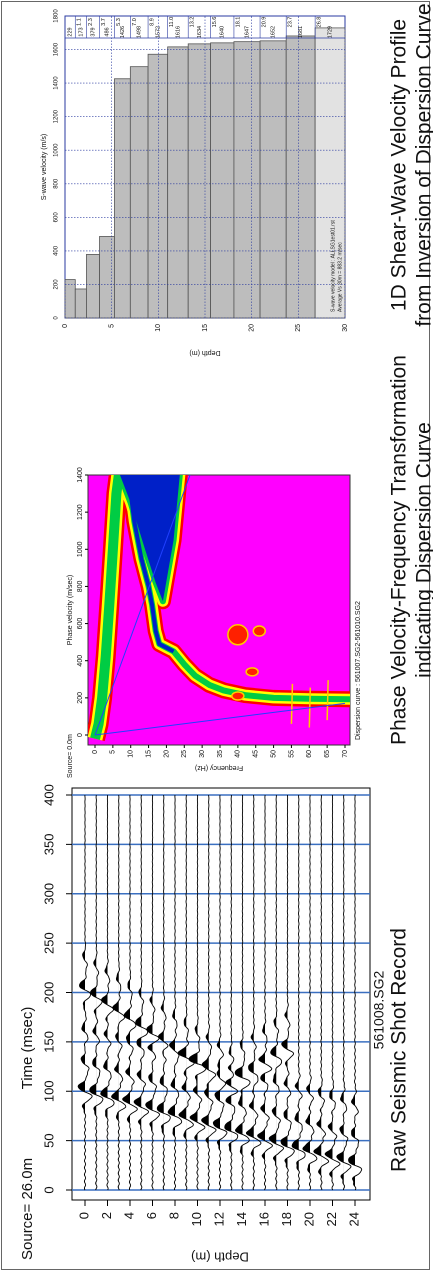 The width and height of the screenshot is (433, 1278). Describe the element at coordinates (340, 277) in the screenshot. I see `annotation: Average Vs 30m = 883.2 m/sec` at that location.